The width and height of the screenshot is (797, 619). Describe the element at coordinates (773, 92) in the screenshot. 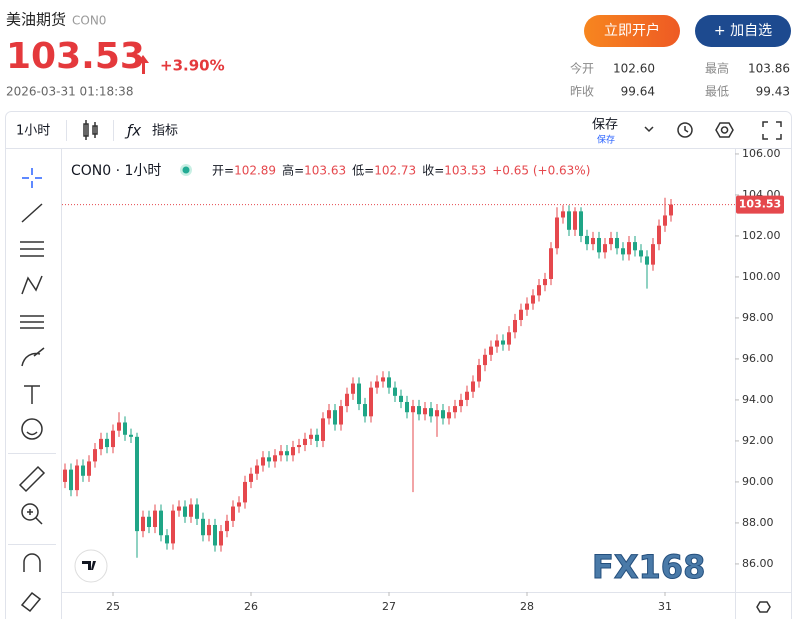

I see `stat-value: 99.43` at that location.